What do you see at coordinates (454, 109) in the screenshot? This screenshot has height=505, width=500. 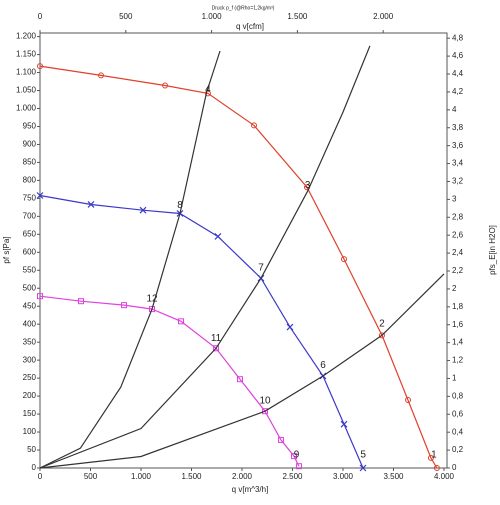 I see `y2-tick-label: 4` at bounding box center [454, 109].